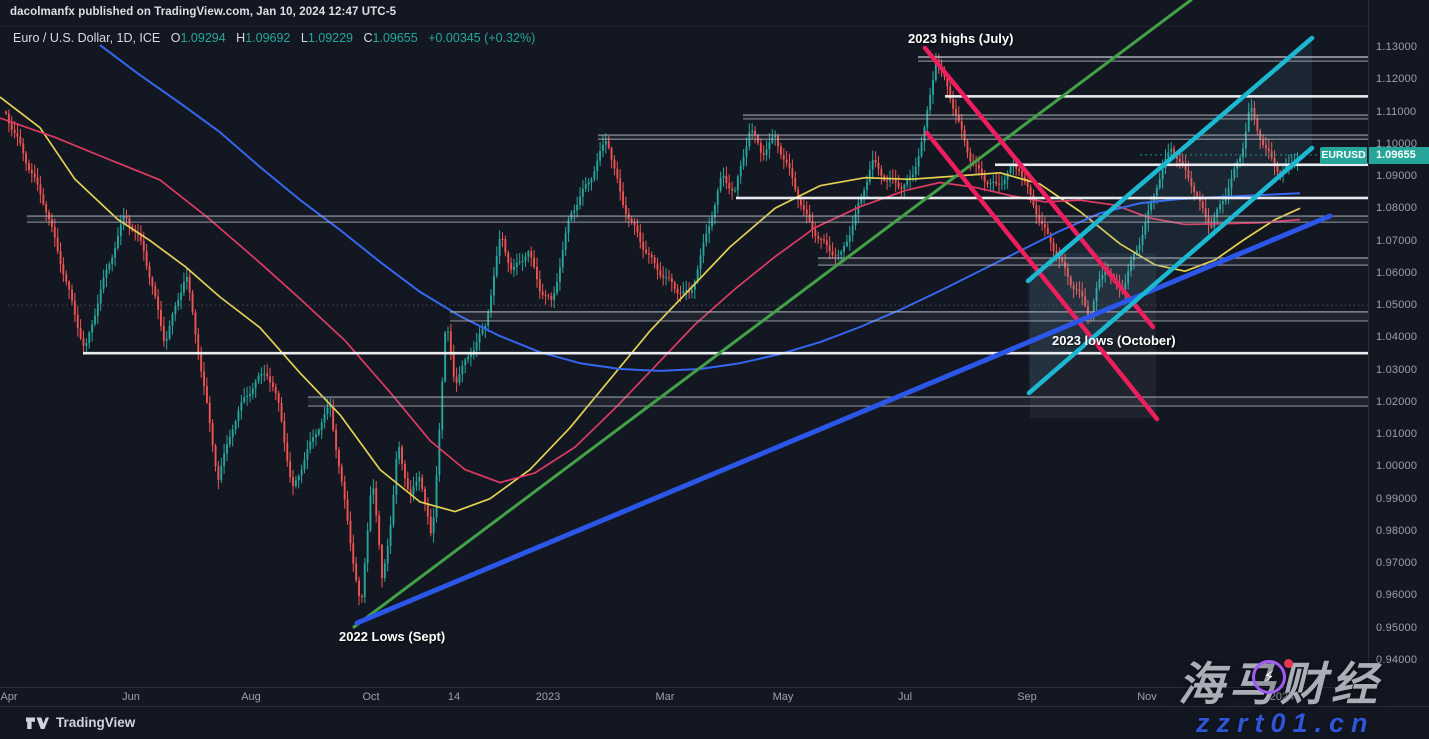  I want to click on price-tick: 1.09000, so click(1397, 176).